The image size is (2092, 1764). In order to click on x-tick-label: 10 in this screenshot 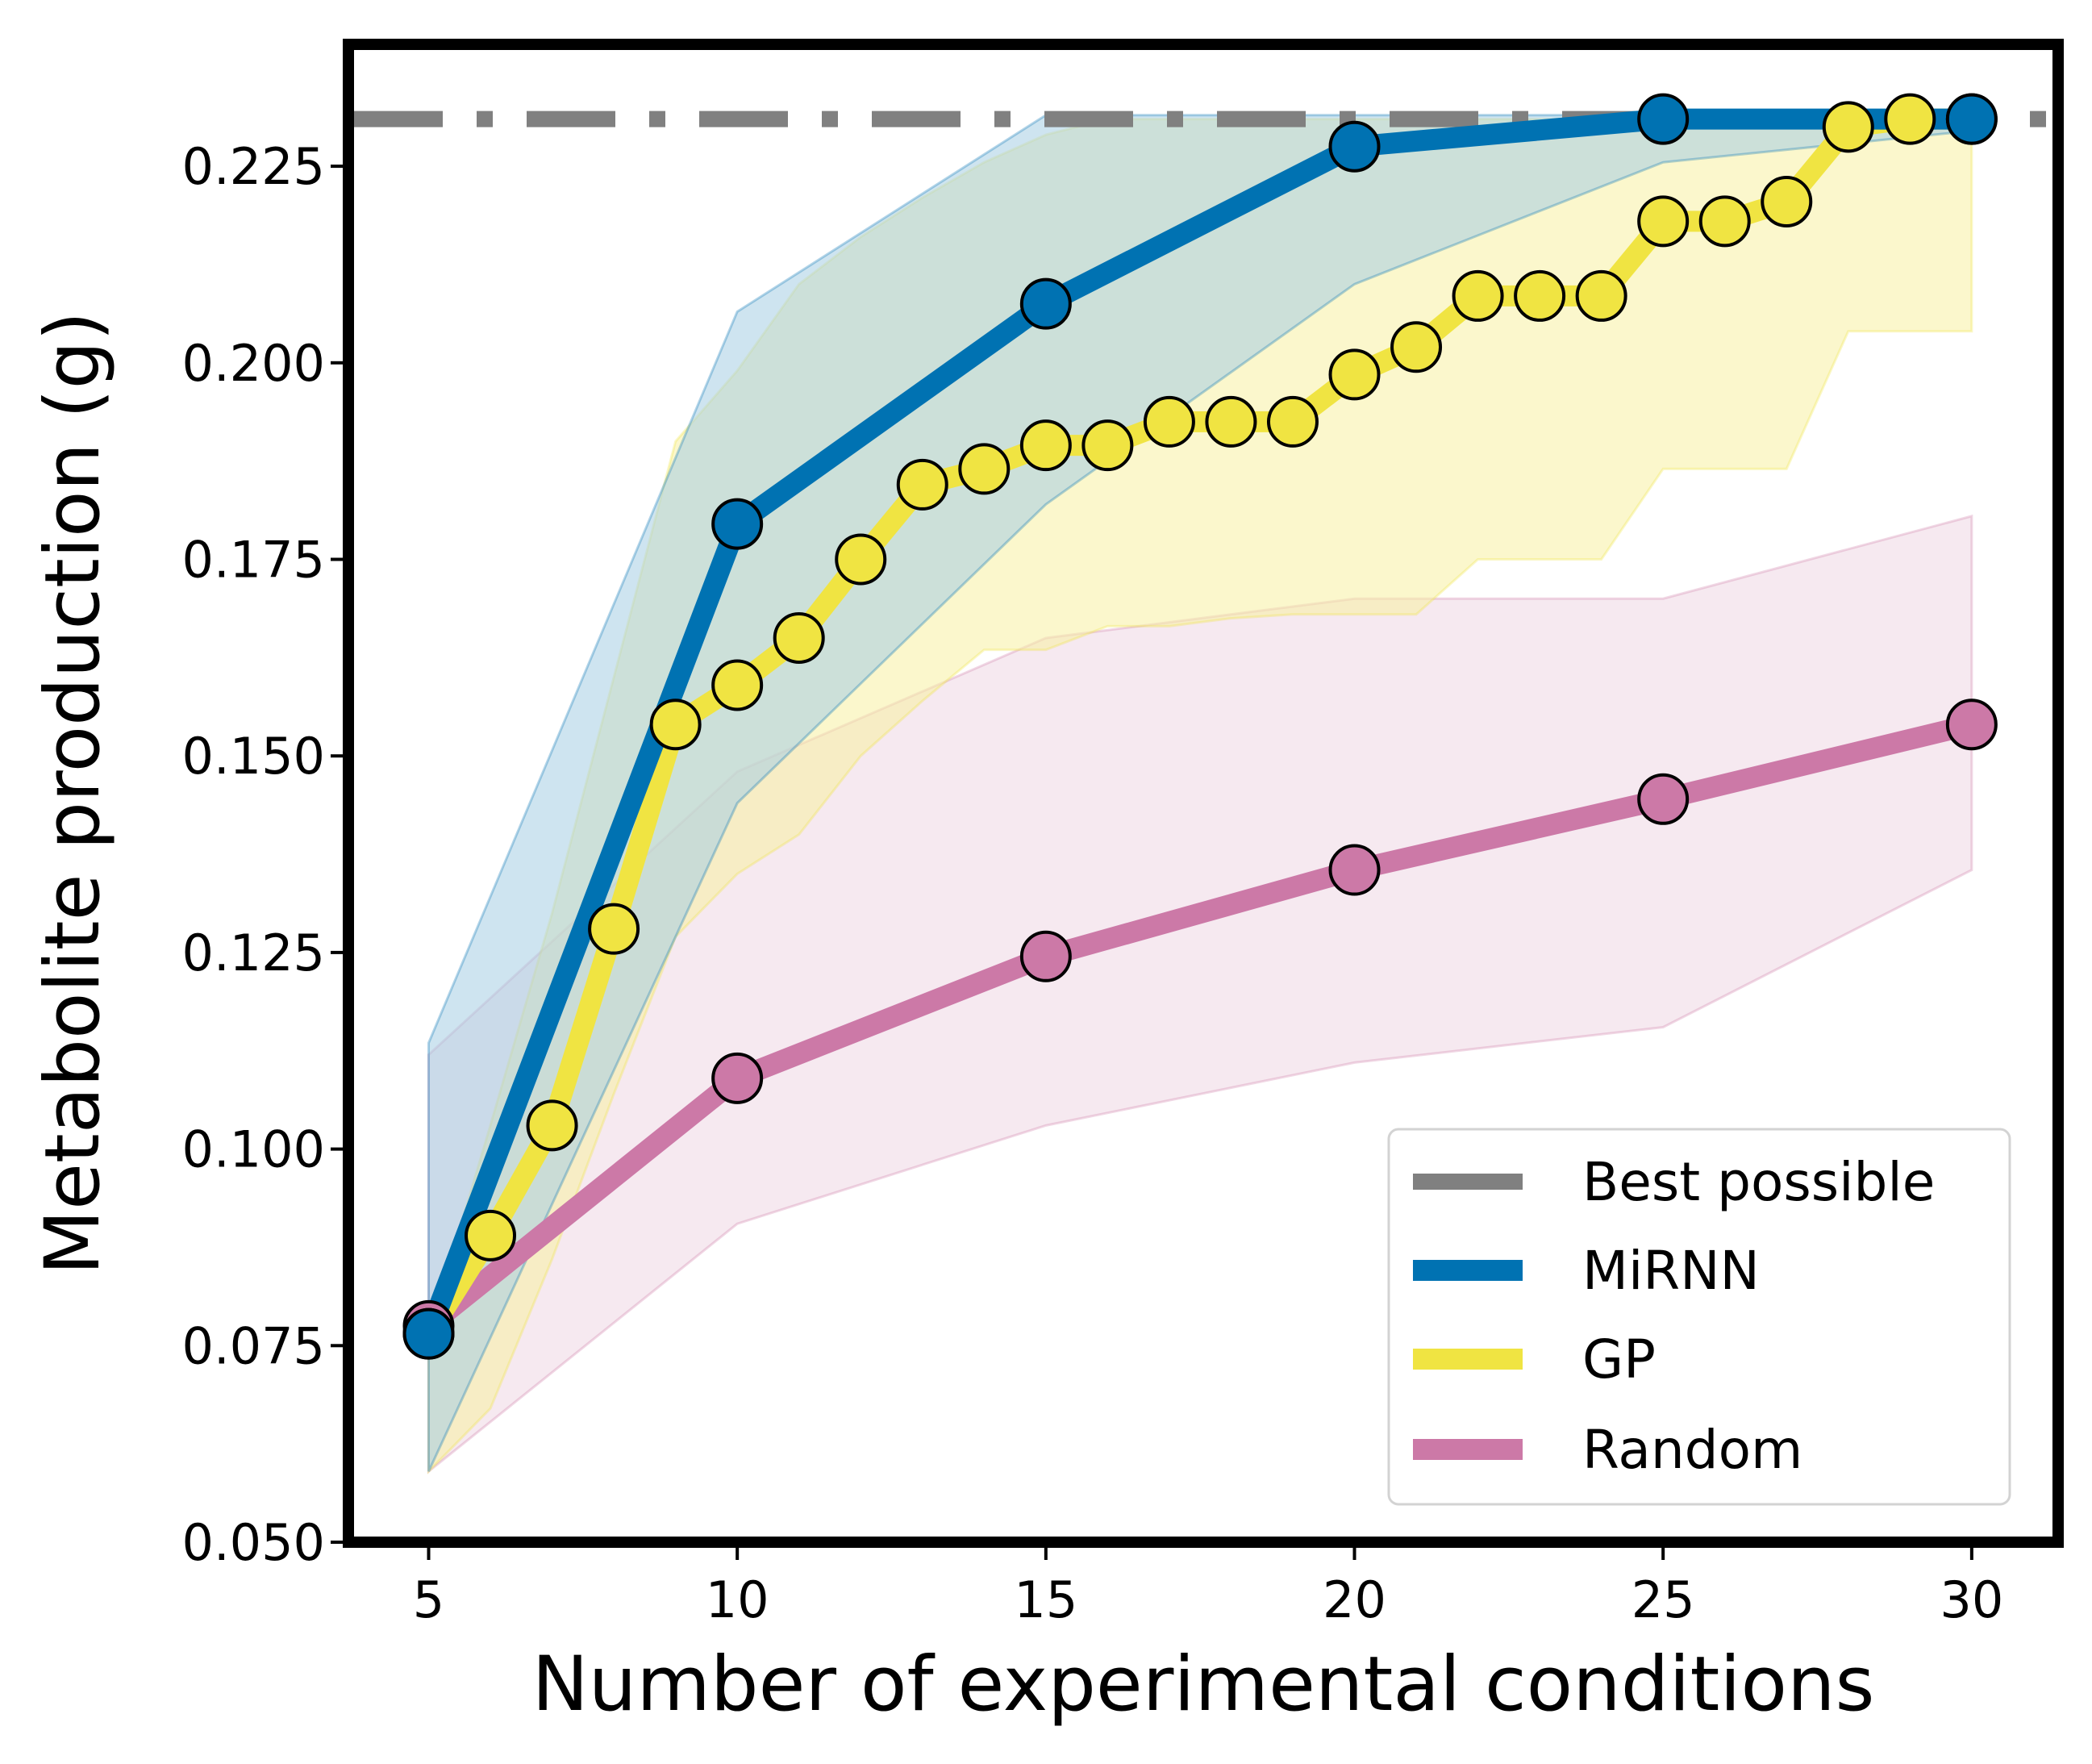, I will do `click(737, 1599)`.